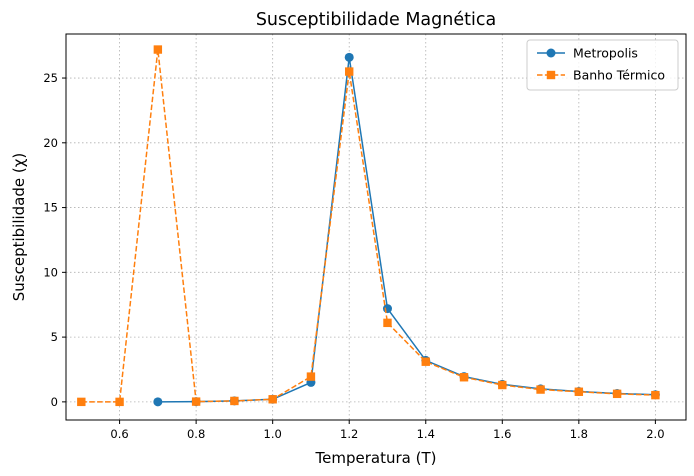  Describe the element at coordinates (196, 434) in the screenshot. I see `x-tick-label: 0.8` at that location.